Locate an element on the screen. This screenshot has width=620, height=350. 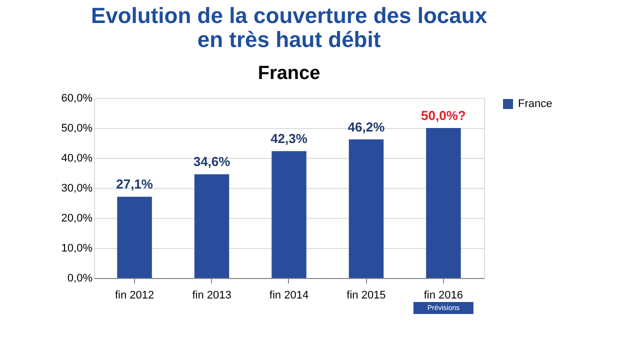
x-tick-label: fin 2012 is located at coordinates (134, 296).